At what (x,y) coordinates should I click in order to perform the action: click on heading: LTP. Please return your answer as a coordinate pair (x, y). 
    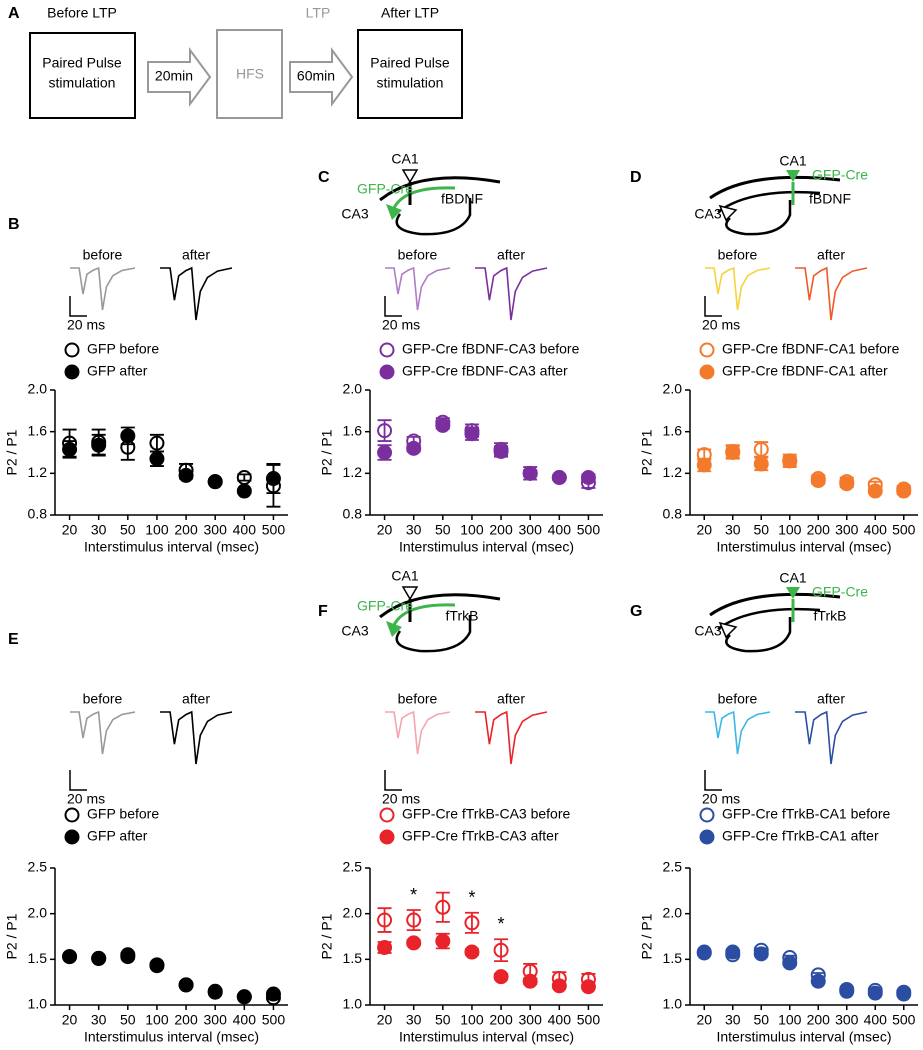
    Looking at the image, I should click on (318, 13).